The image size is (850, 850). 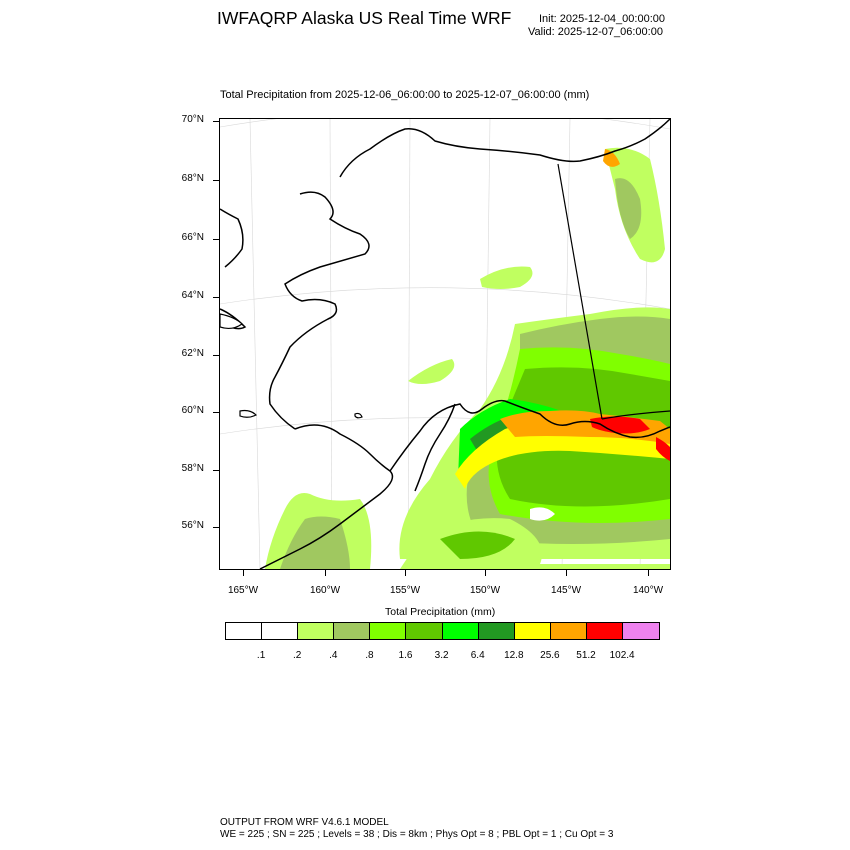 What do you see at coordinates (602, 19) in the screenshot?
I see `init-time: Init: 2025-12-04_00:00:00` at bounding box center [602, 19].